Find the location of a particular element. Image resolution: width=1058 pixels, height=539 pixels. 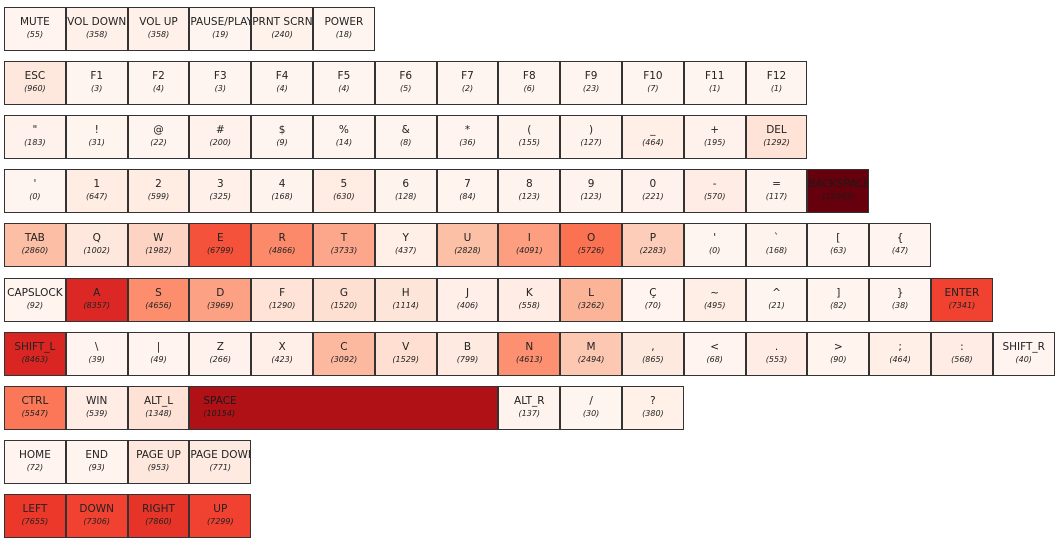

key-count: (9) is located at coordinates (282, 143).